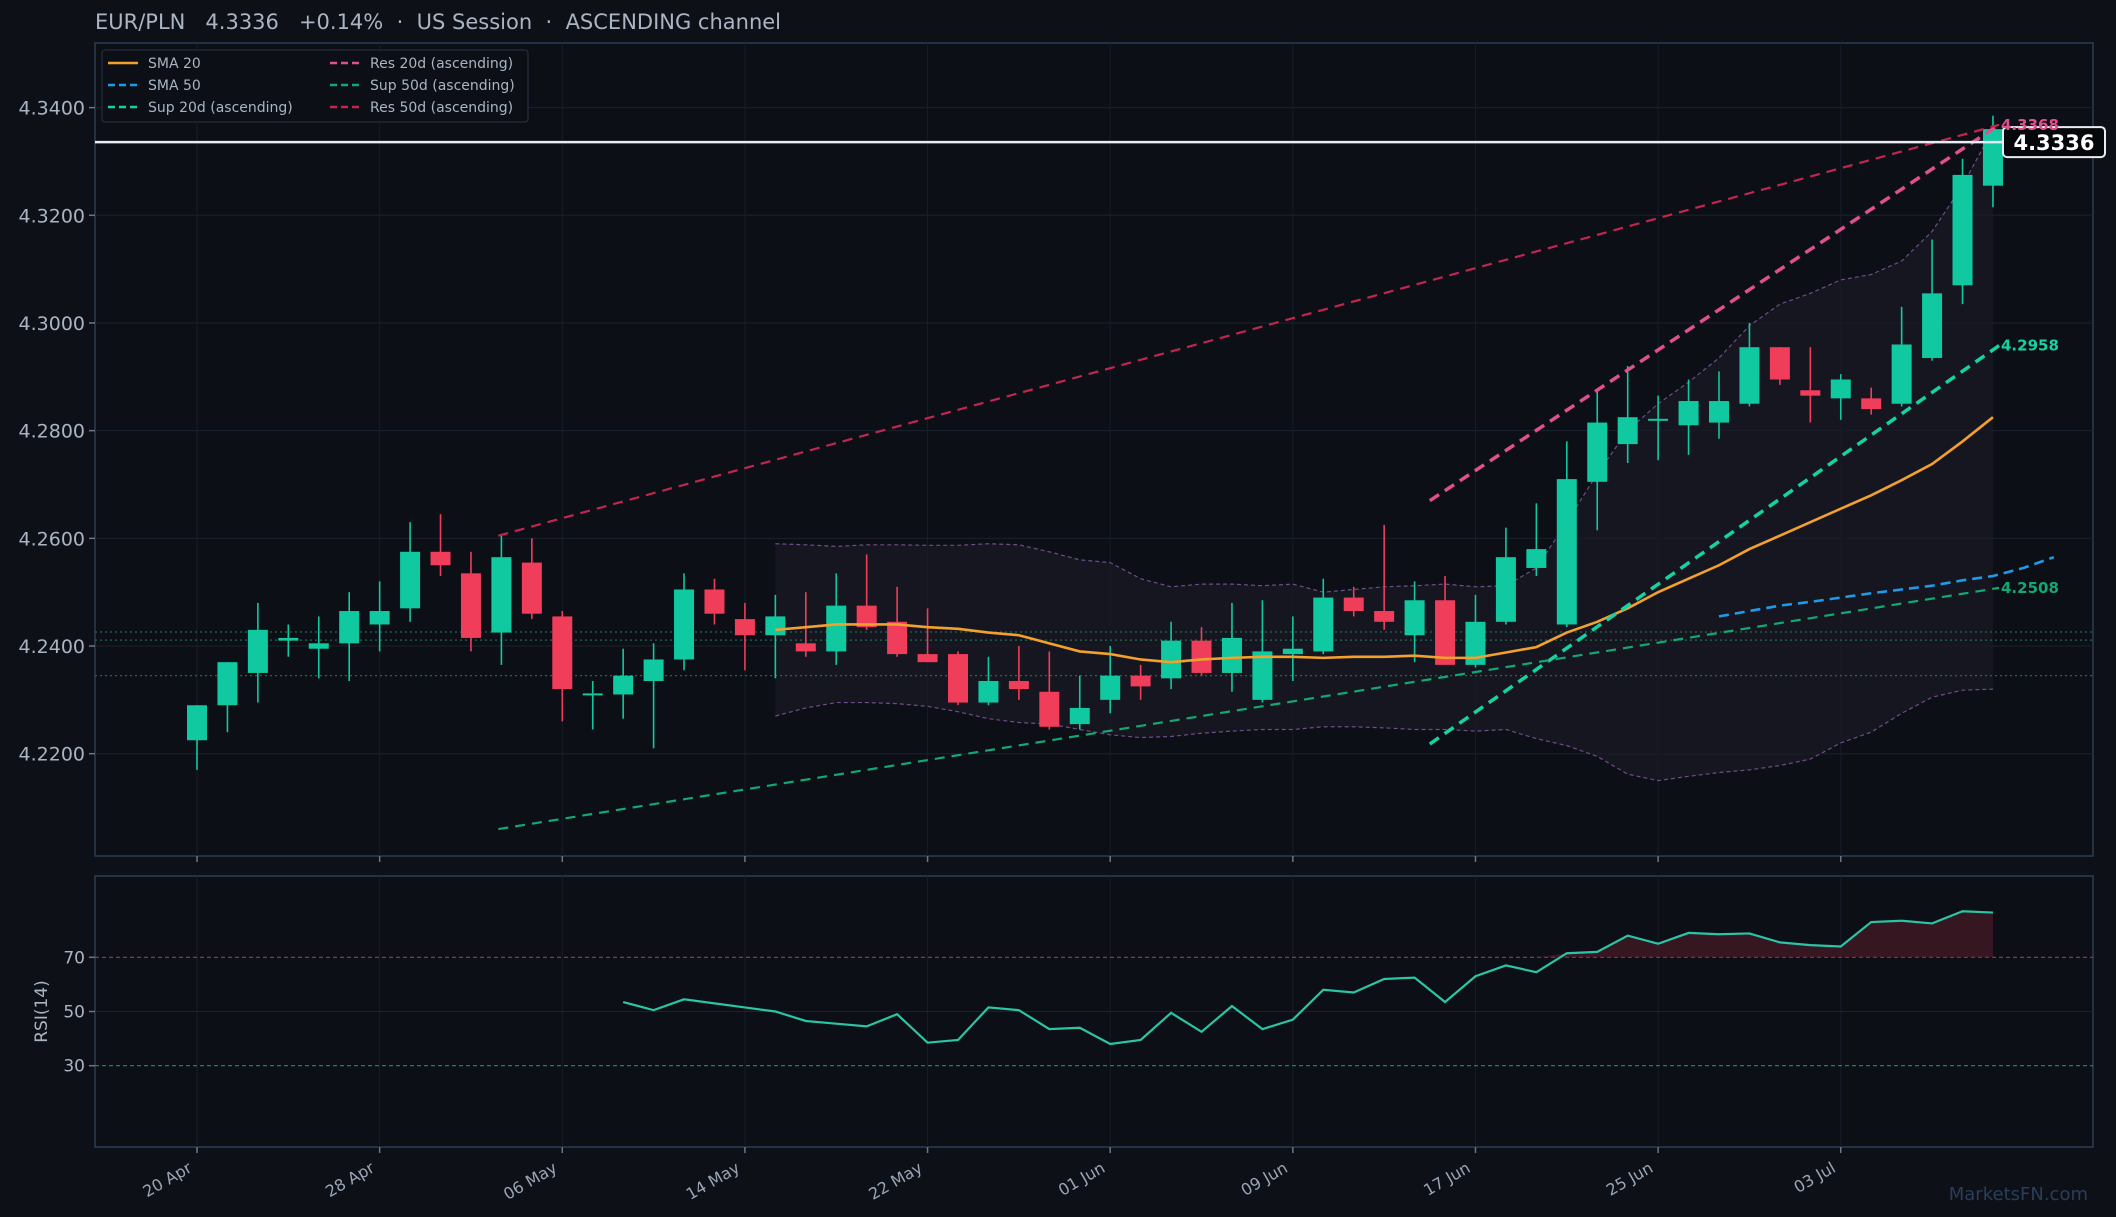 The image size is (2116, 1217). I want to click on sma20-line, so click(1384, 540).